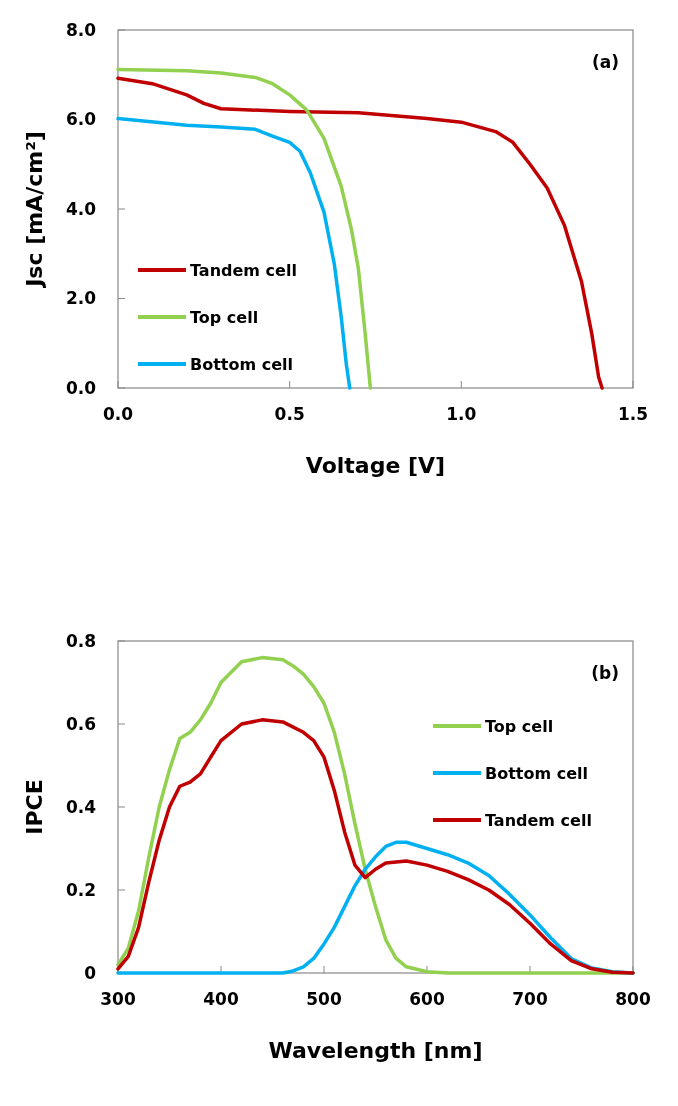 The width and height of the screenshot is (678, 1106). Describe the element at coordinates (427, 999) in the screenshot. I see `x-tick-label: 600` at that location.